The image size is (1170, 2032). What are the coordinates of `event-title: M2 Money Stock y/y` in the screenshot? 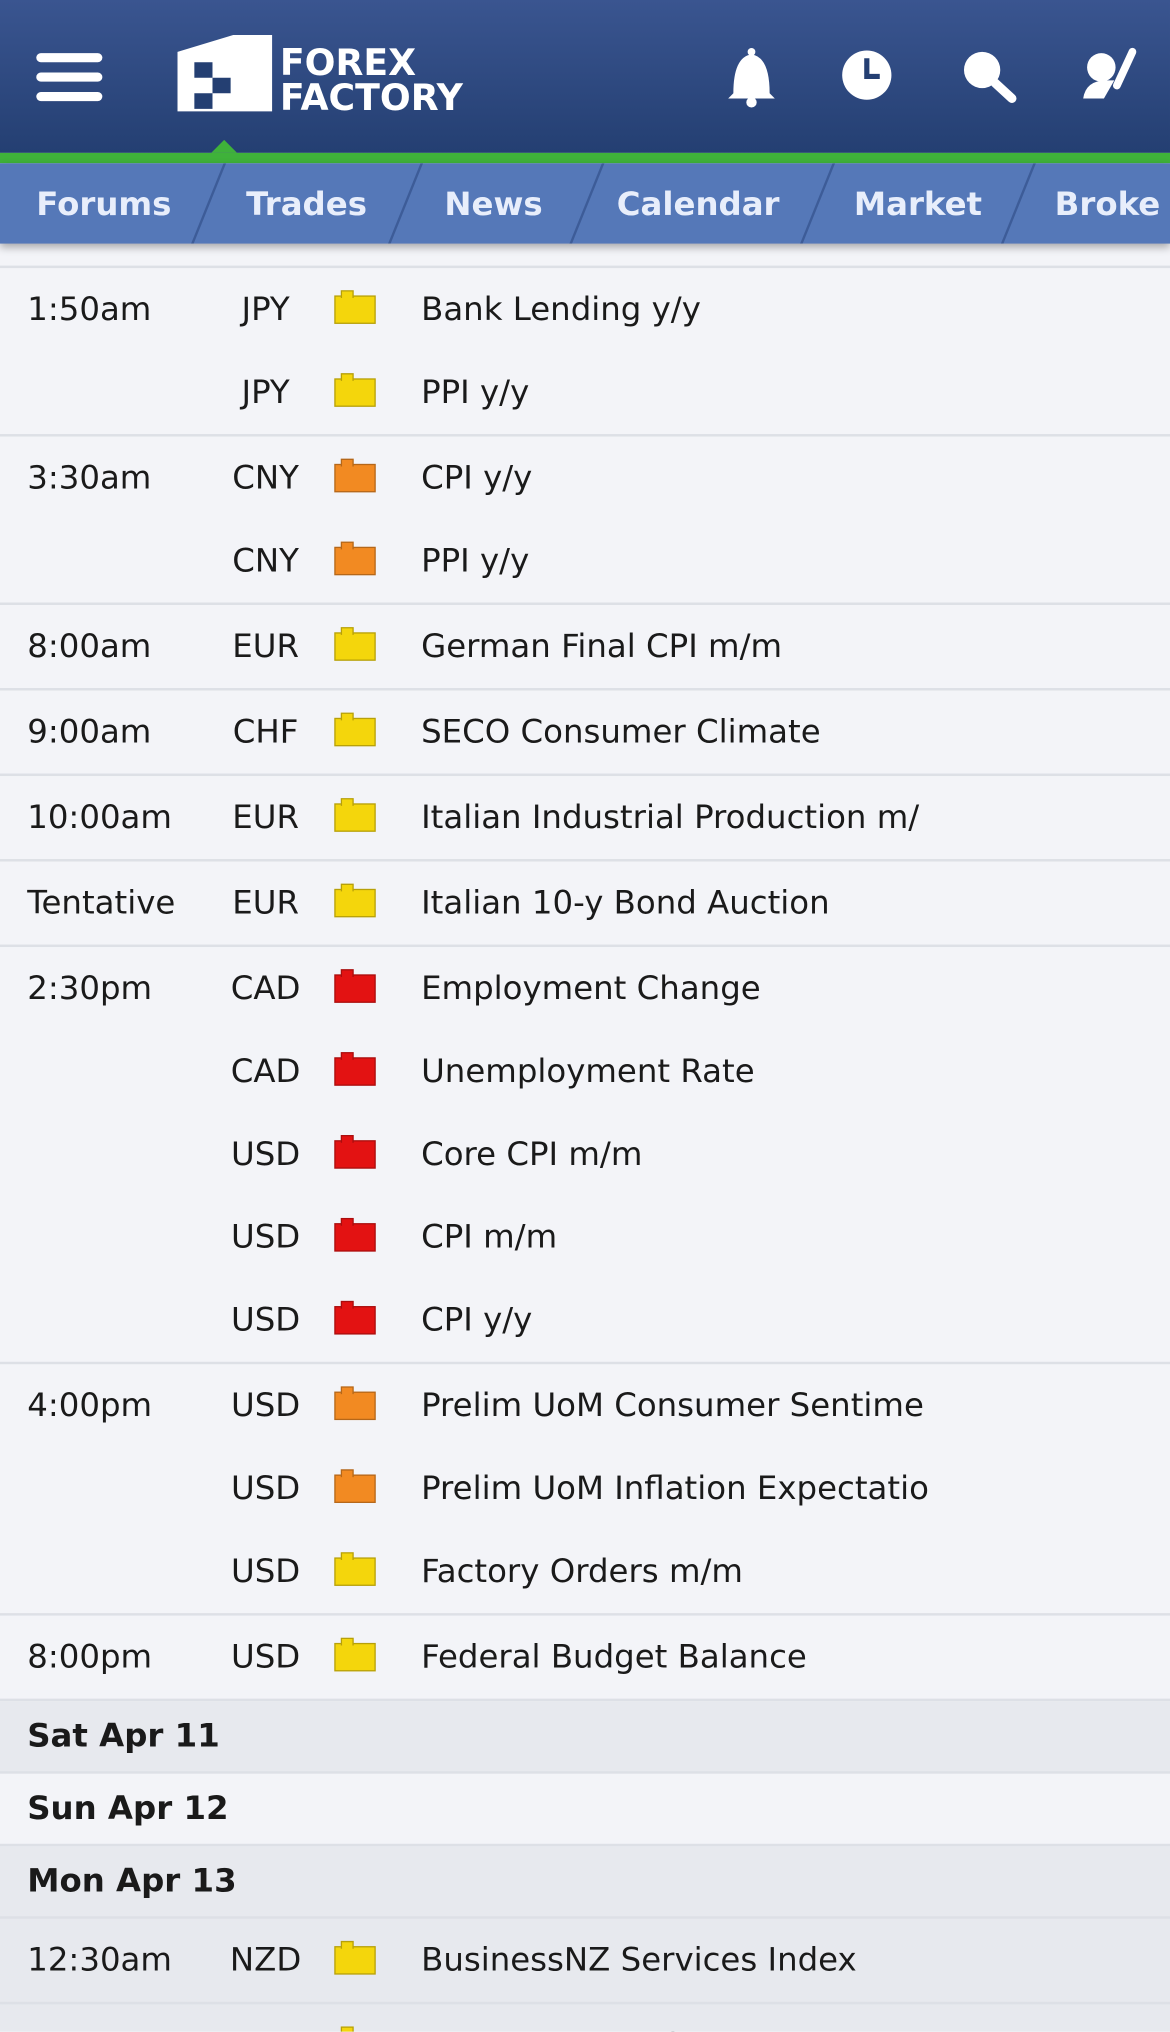 It's located at (584, 2017).